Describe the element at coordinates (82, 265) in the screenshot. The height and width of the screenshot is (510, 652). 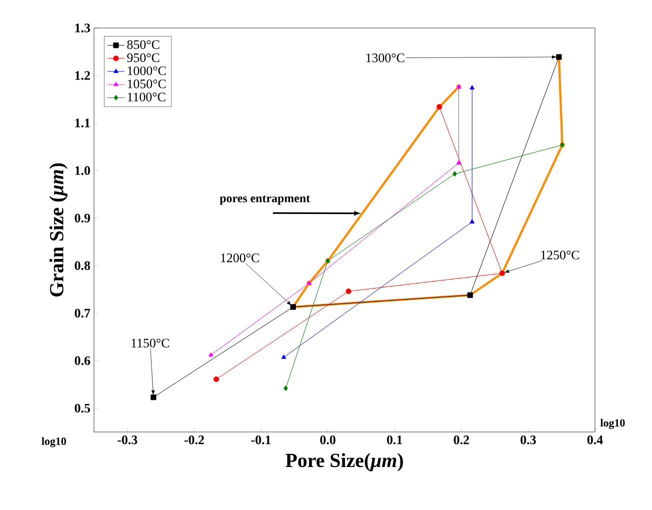
I see `y-tick-label: 0.8` at that location.